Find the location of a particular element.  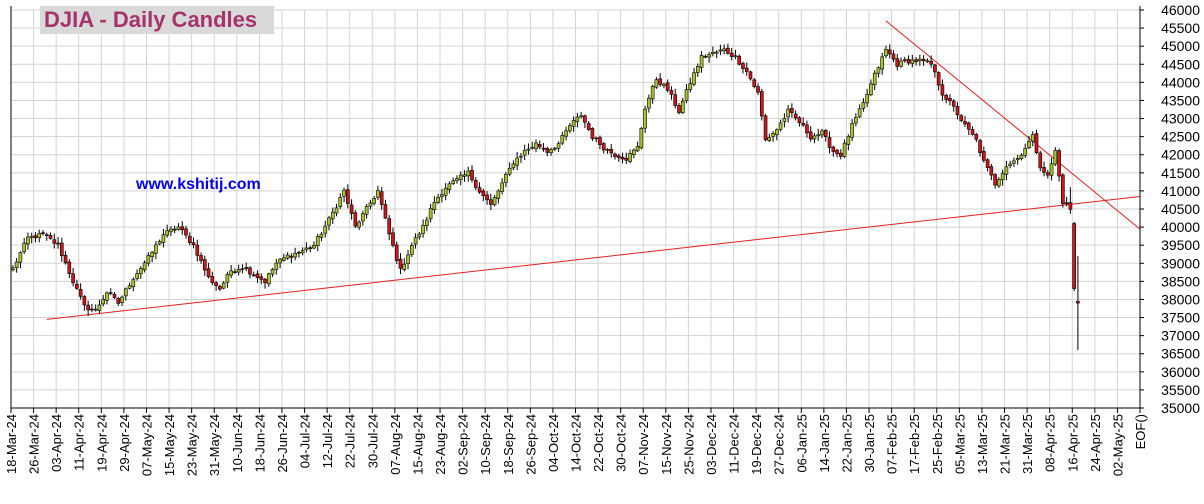

x-tick-label: 15-Nov-24 is located at coordinates (666, 444).